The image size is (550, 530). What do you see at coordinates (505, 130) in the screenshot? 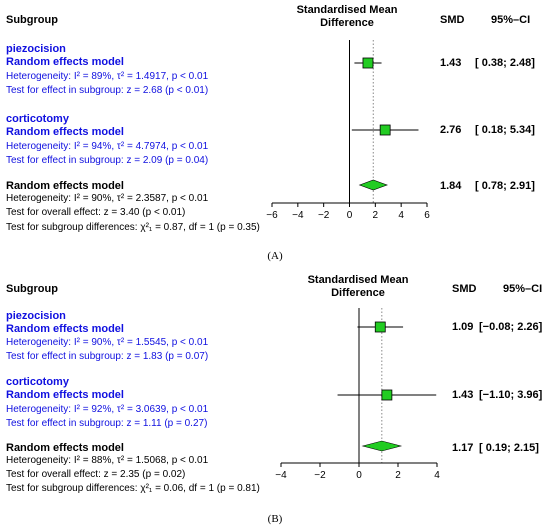
I see `ci-value: [ 0.18; 5.34]` at bounding box center [505, 130].